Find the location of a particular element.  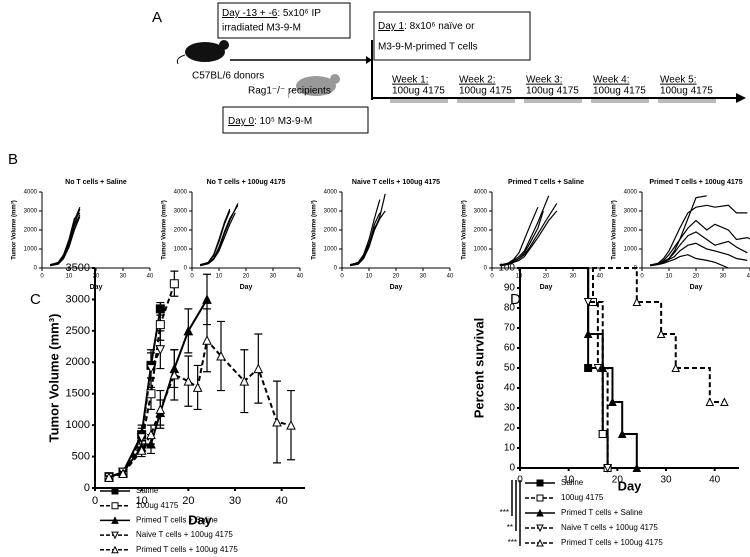

legend-label: Naive T cells + 100ug 4175 is located at coordinates (184, 534).